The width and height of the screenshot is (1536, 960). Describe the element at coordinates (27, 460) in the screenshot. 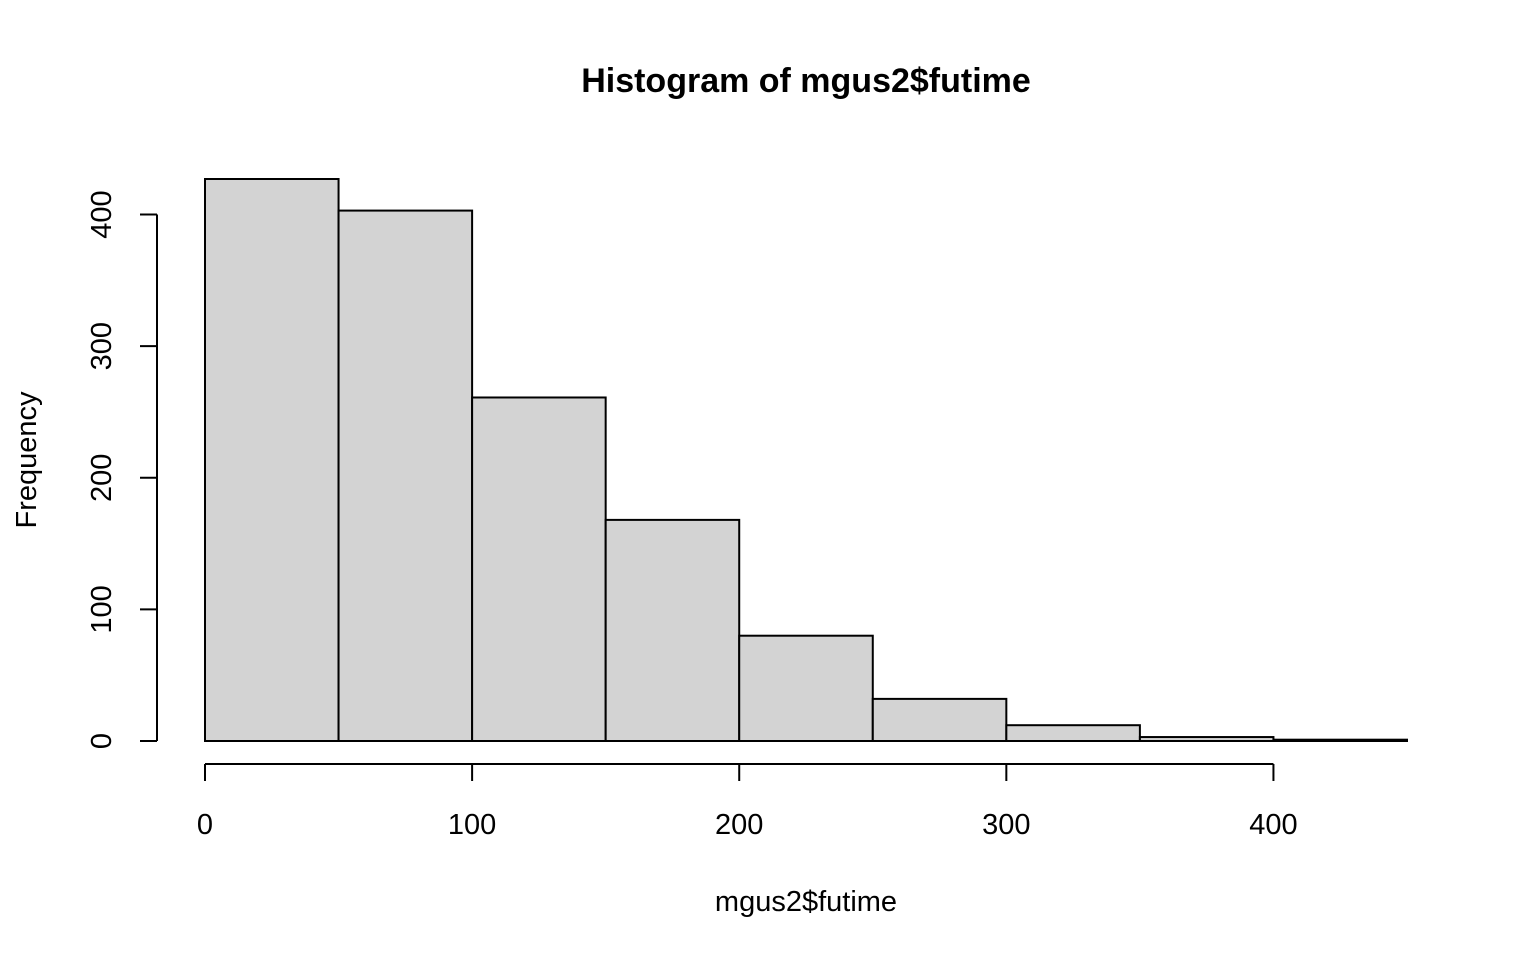

I see `y-axis-label: Frequency` at that location.